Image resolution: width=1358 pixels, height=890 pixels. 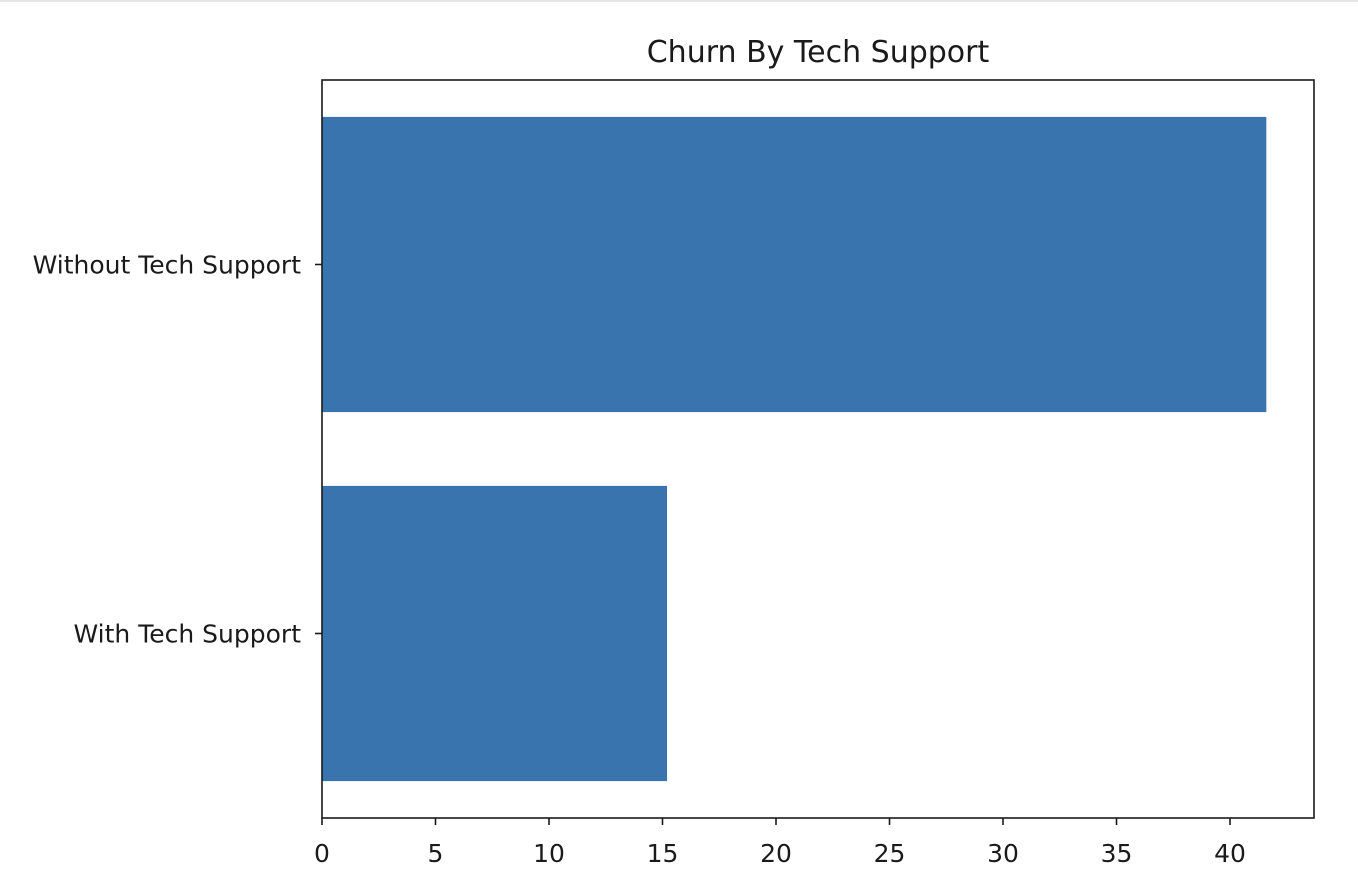 What do you see at coordinates (167, 265) in the screenshot?
I see `y-tick-label: Without Tech Support` at bounding box center [167, 265].